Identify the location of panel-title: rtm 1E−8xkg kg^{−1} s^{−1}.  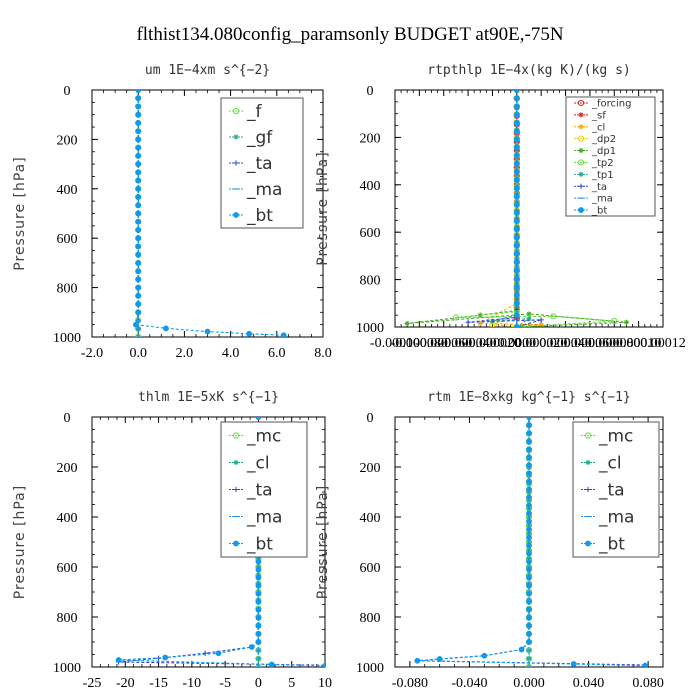
(529, 397).